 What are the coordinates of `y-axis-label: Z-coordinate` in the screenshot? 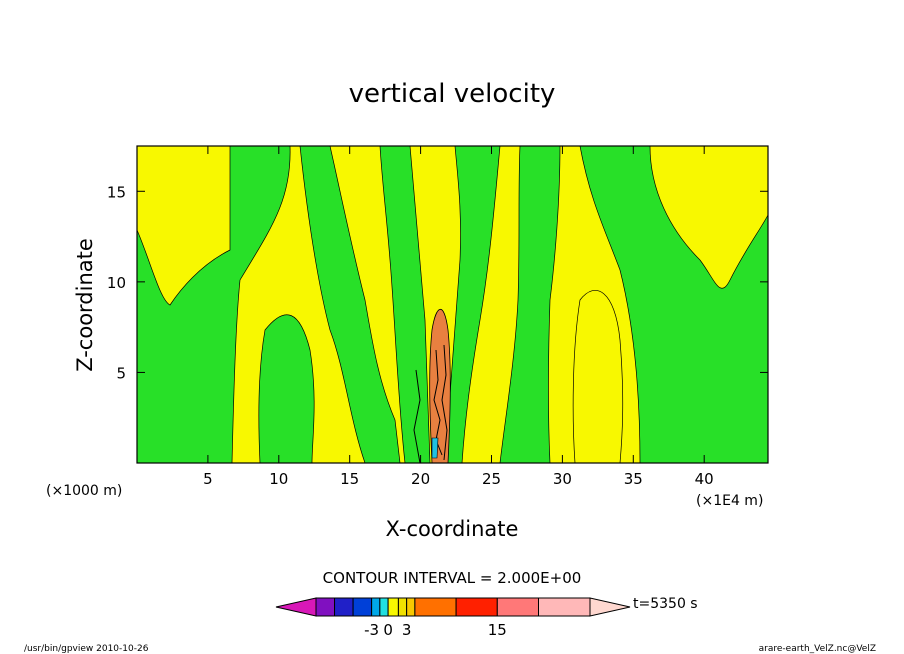 It's located at (85, 305).